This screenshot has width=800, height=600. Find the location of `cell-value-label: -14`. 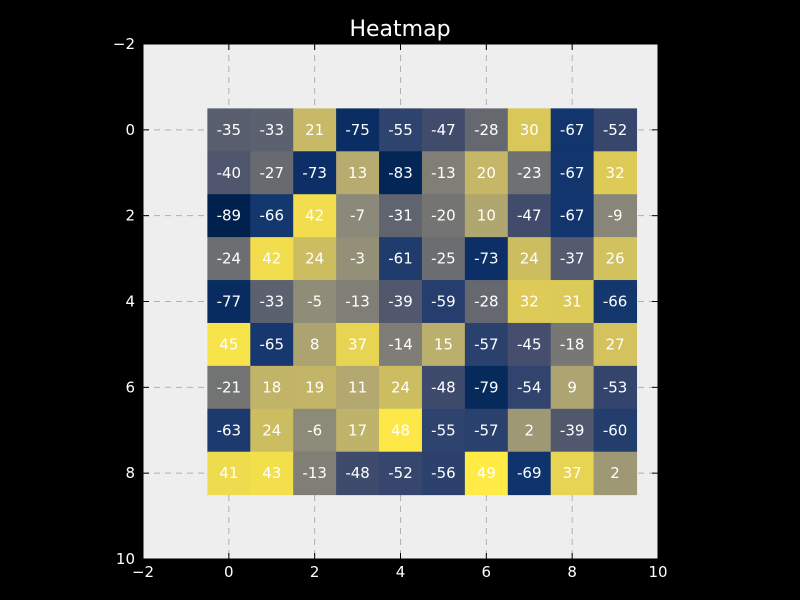

cell-value-label: -14 is located at coordinates (400, 344).